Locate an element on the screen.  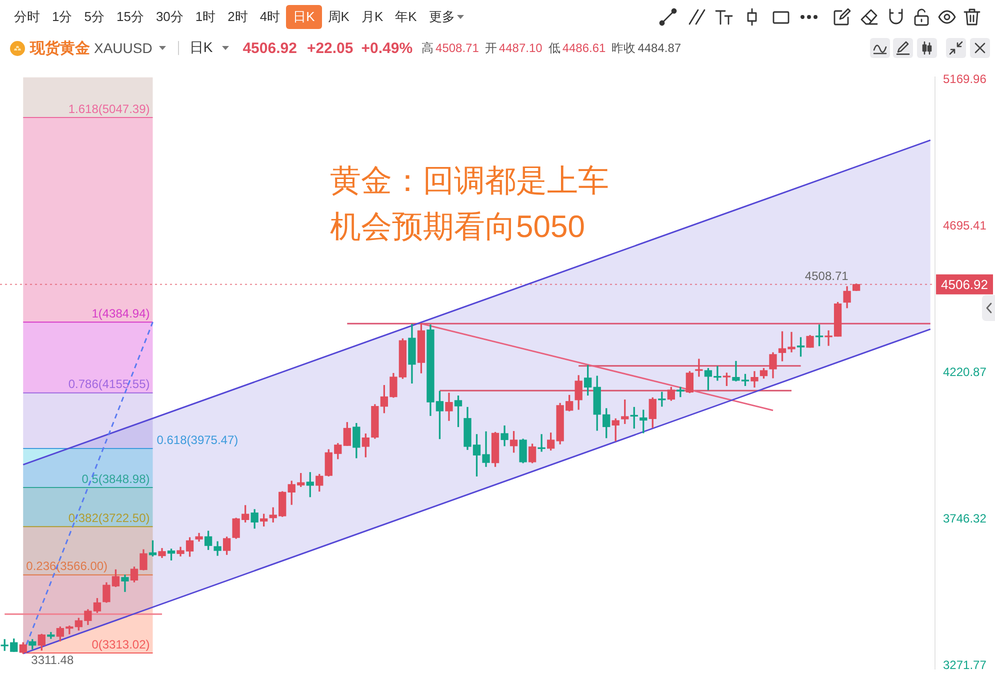
text: 4486.61 is located at coordinates (584, 48).